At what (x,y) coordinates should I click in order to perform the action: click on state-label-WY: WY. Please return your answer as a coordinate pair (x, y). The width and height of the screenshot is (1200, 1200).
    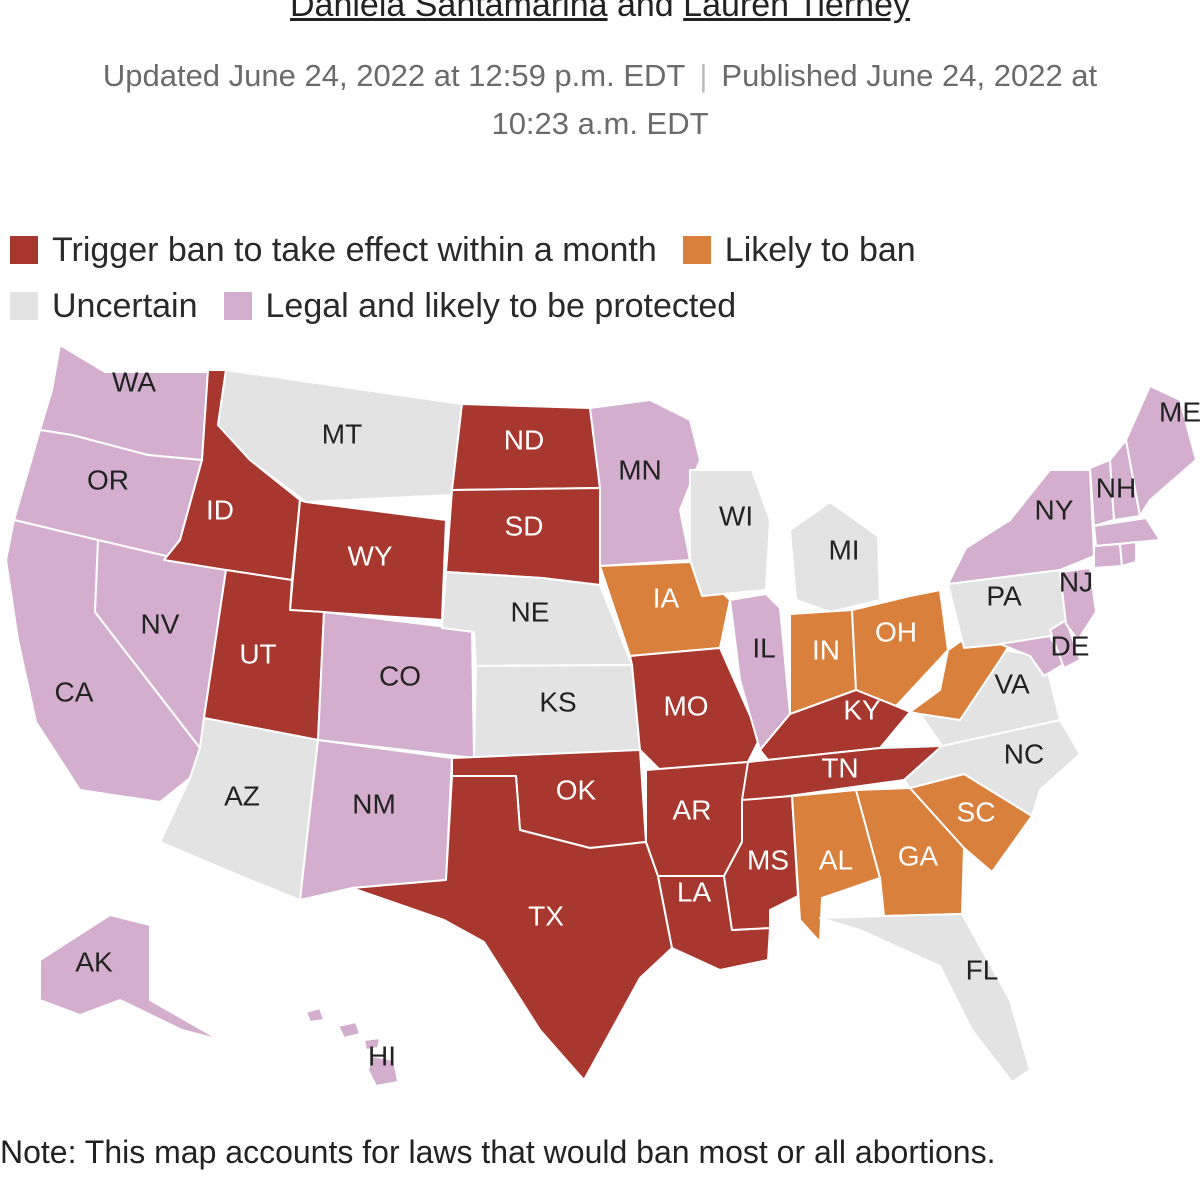
    Looking at the image, I should click on (369, 555).